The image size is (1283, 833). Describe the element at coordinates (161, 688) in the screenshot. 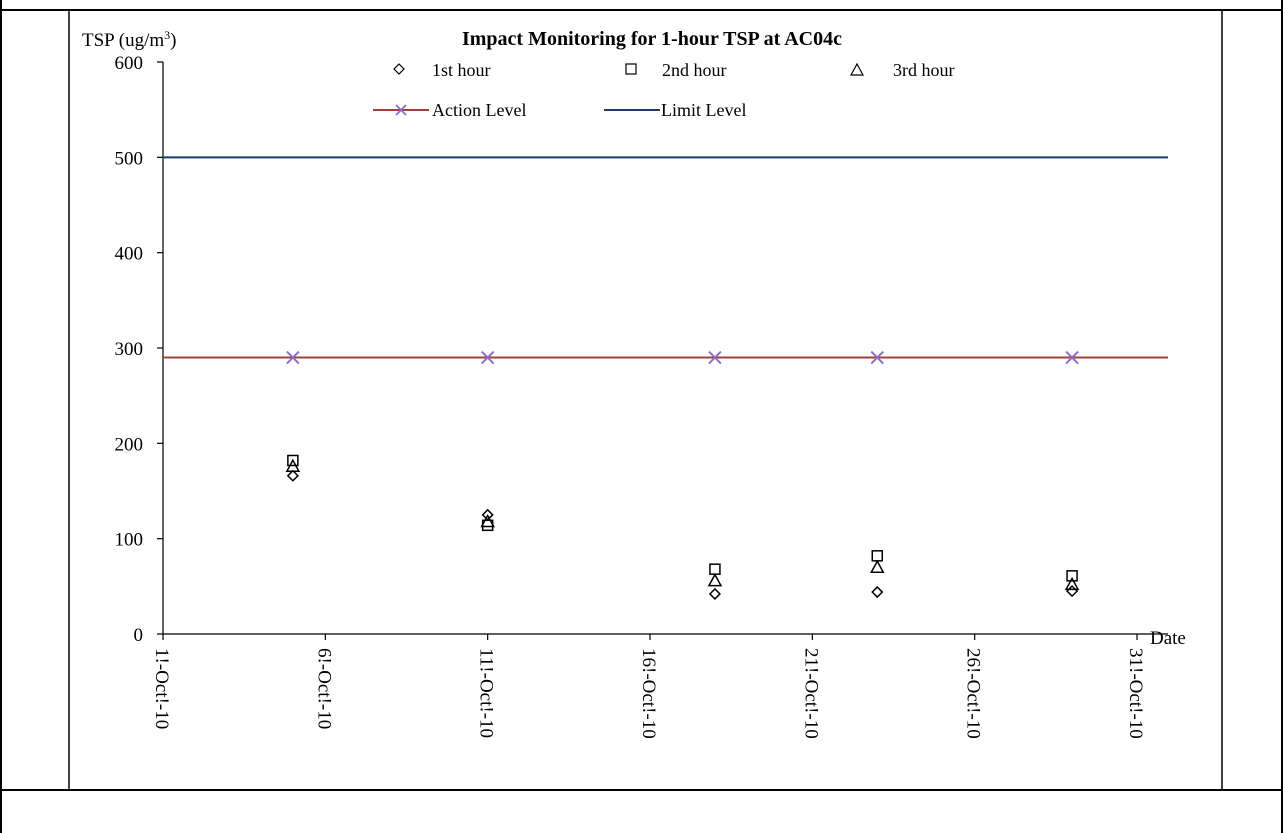

I see `x-tick-label: 1!-Oct!-10` at that location.